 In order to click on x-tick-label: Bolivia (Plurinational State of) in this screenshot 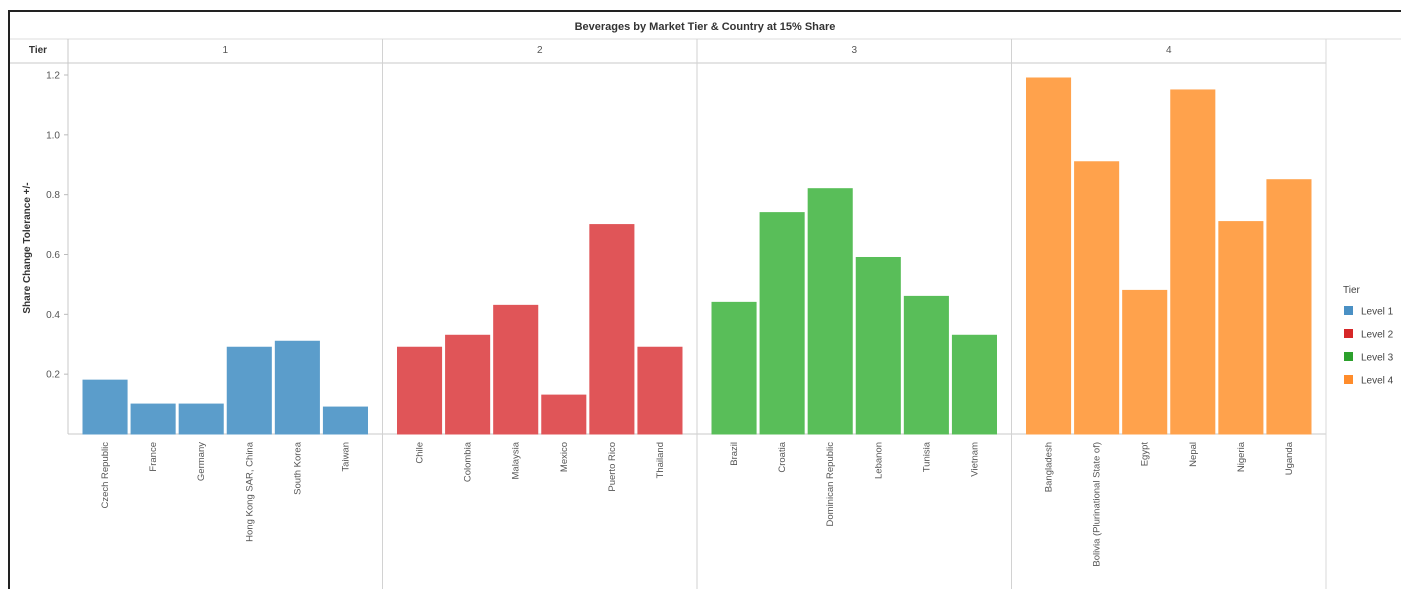, I will do `click(1097, 504)`.